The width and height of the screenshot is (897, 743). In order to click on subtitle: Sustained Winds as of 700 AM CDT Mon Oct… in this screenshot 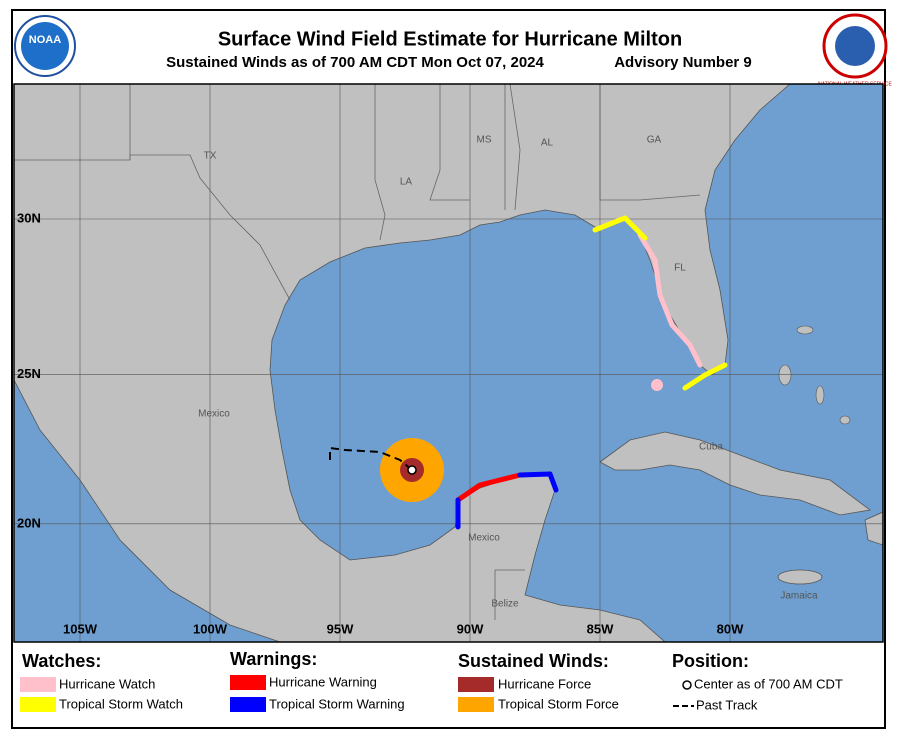, I will do `click(355, 62)`.